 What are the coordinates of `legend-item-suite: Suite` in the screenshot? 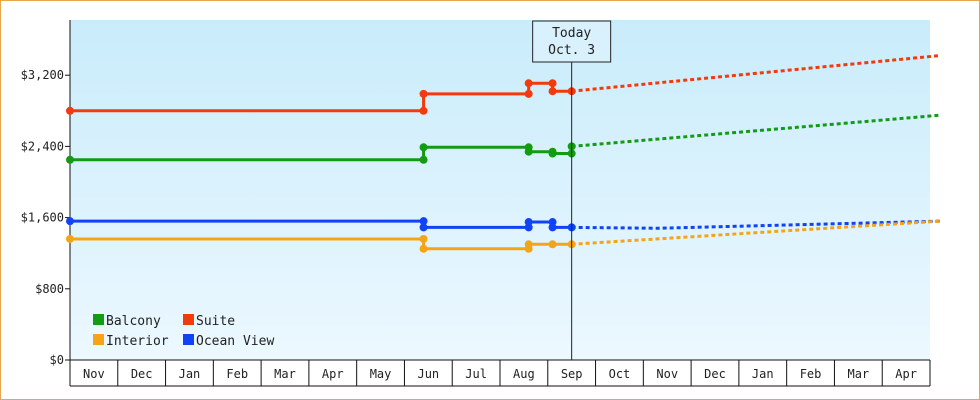 It's located at (209, 321).